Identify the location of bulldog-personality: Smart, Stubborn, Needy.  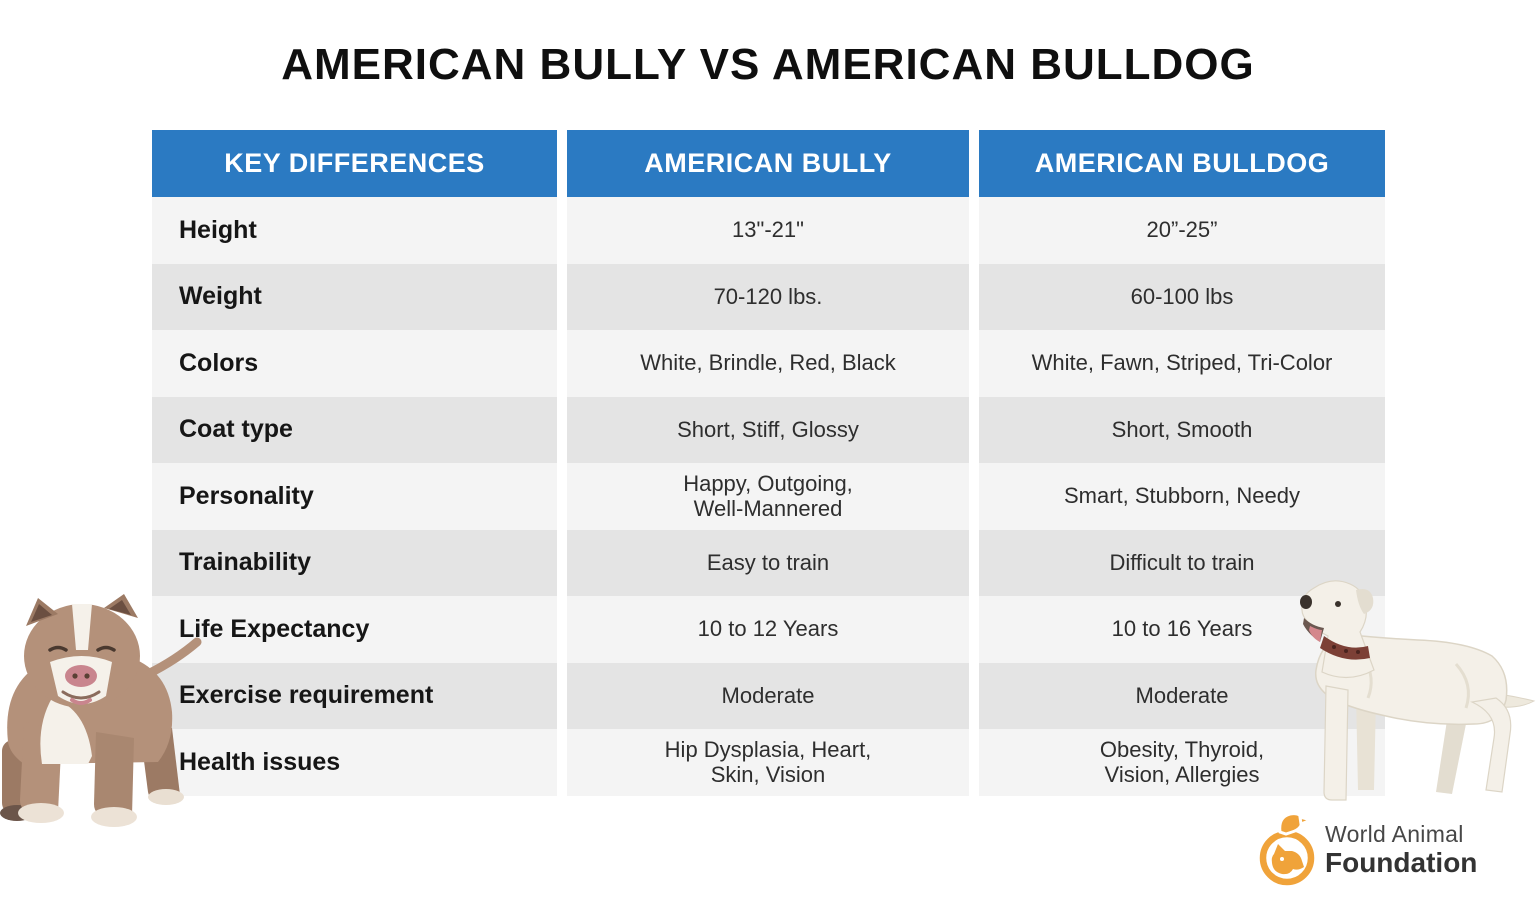
(1182, 496).